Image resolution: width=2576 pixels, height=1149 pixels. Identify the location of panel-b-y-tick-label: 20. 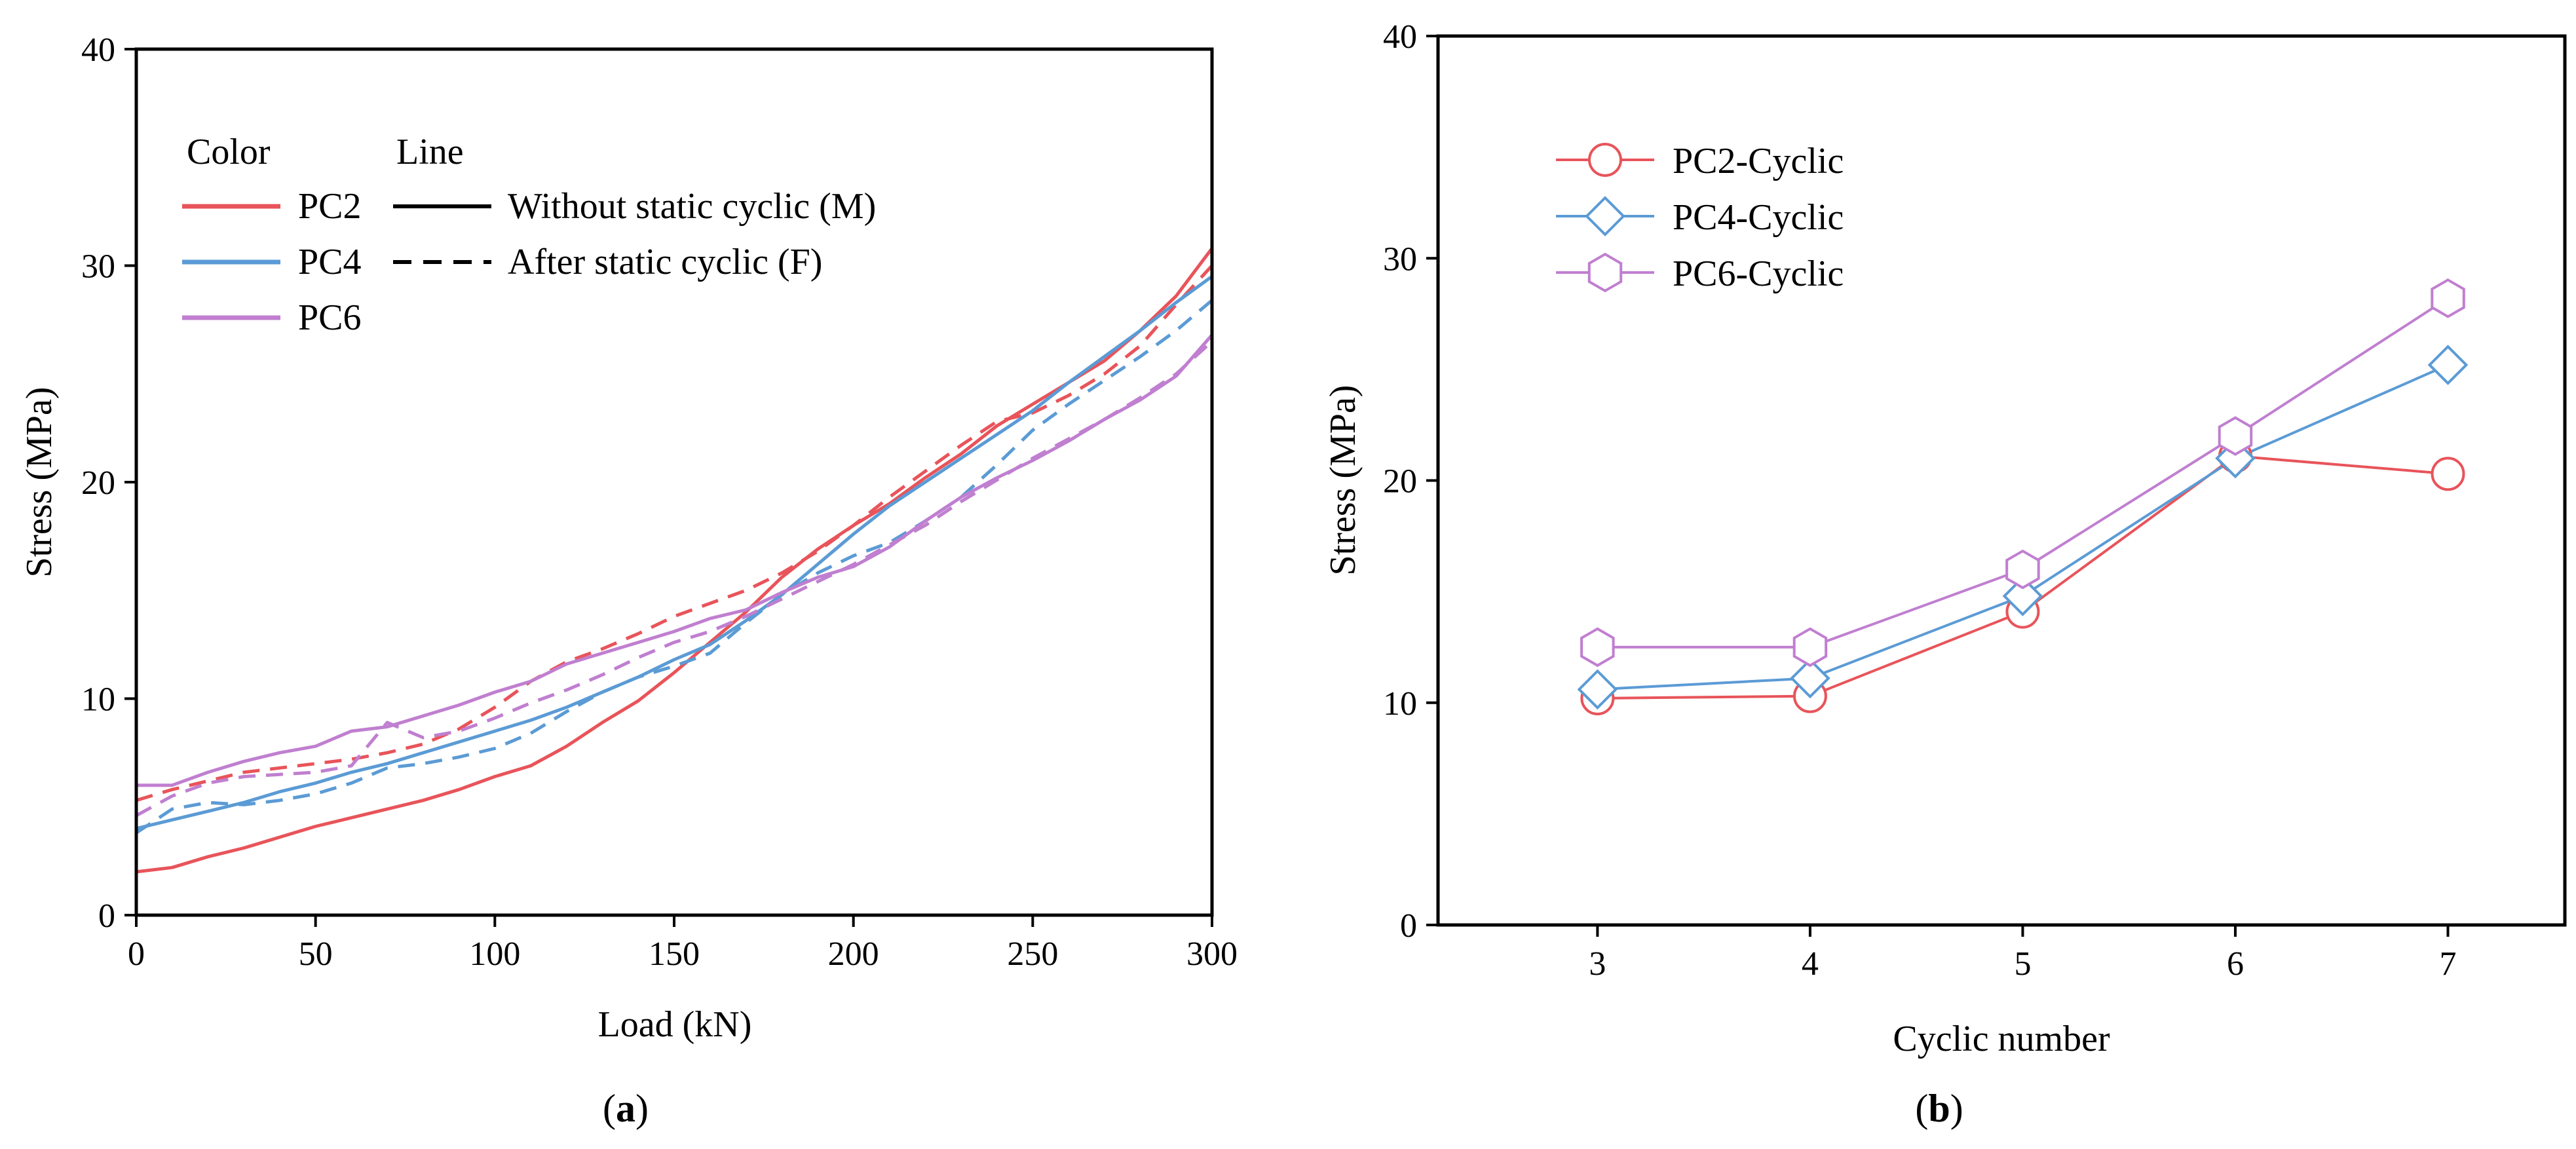
(1400, 481).